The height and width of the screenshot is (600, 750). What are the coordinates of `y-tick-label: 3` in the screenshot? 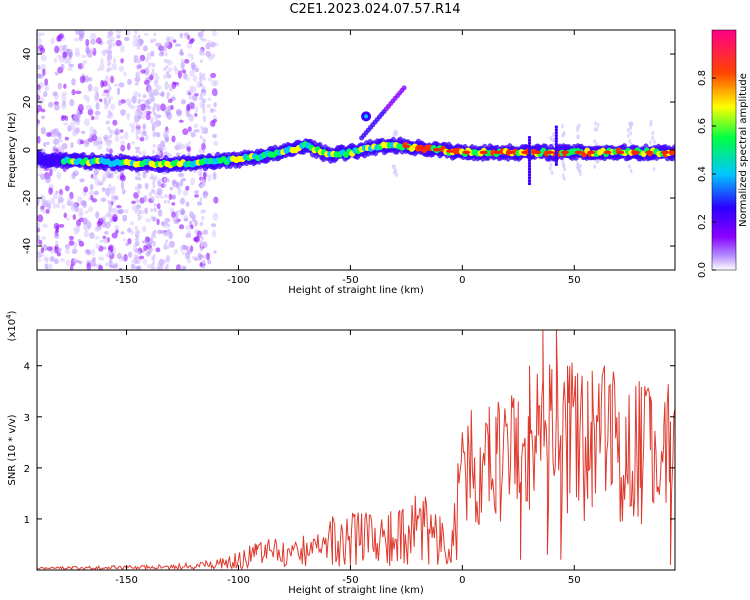 It's located at (27, 418).